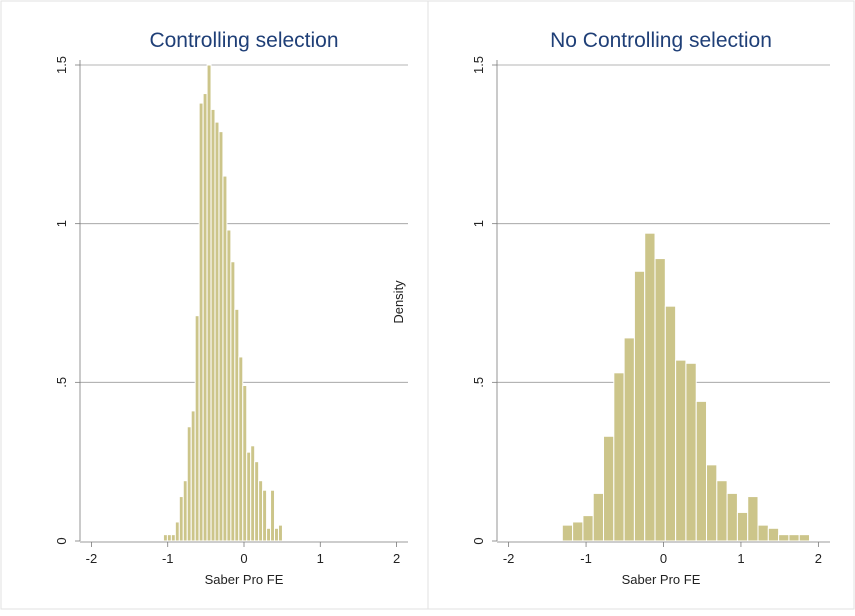 The width and height of the screenshot is (855, 616). Describe the element at coordinates (661, 40) in the screenshot. I see `chart-title: No Controlling selection` at that location.